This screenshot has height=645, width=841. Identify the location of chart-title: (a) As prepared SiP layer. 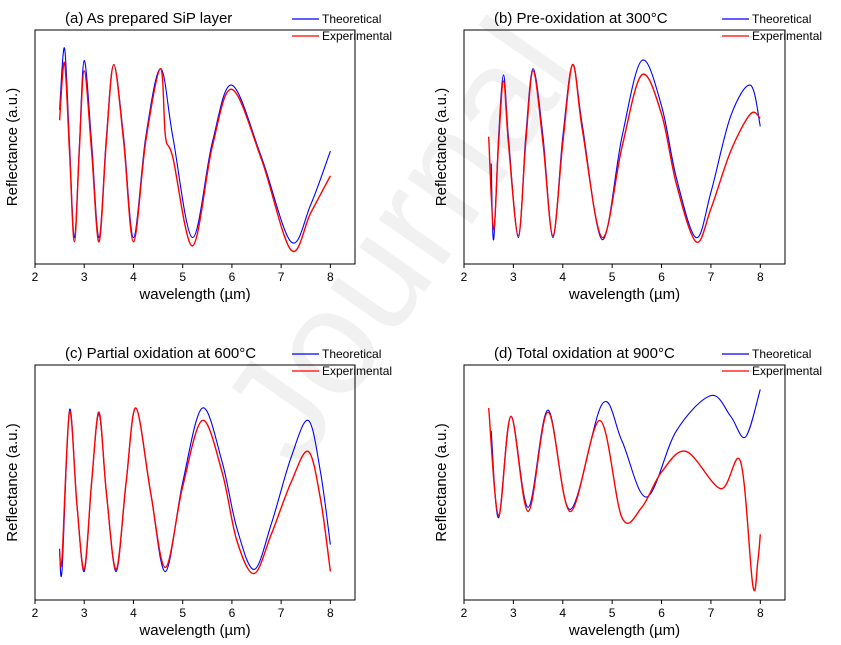
(148, 18).